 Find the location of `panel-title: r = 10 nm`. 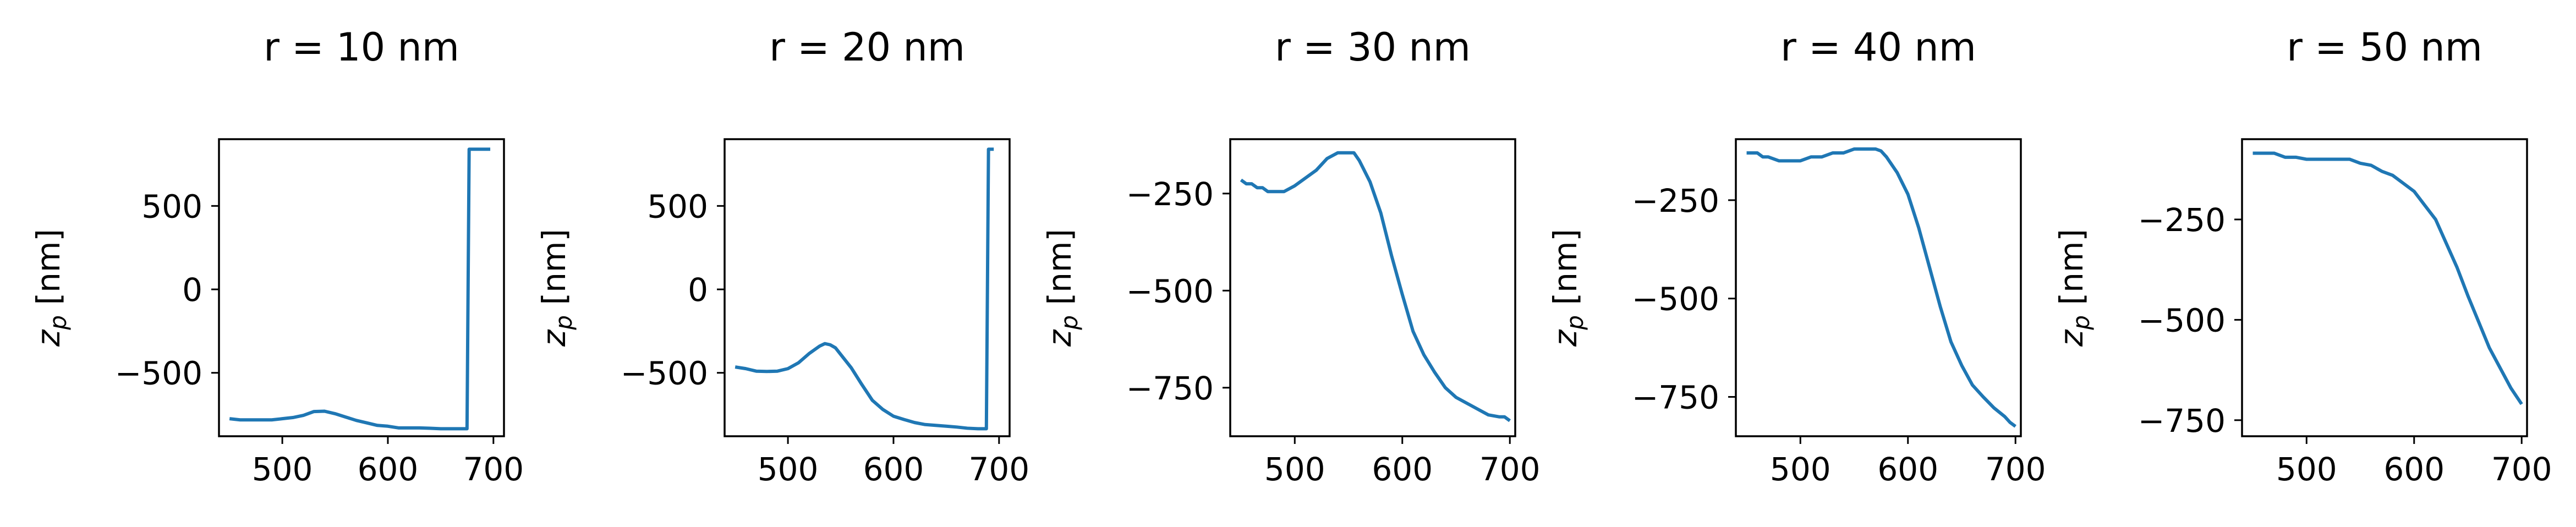

panel-title: r = 10 nm is located at coordinates (361, 47).